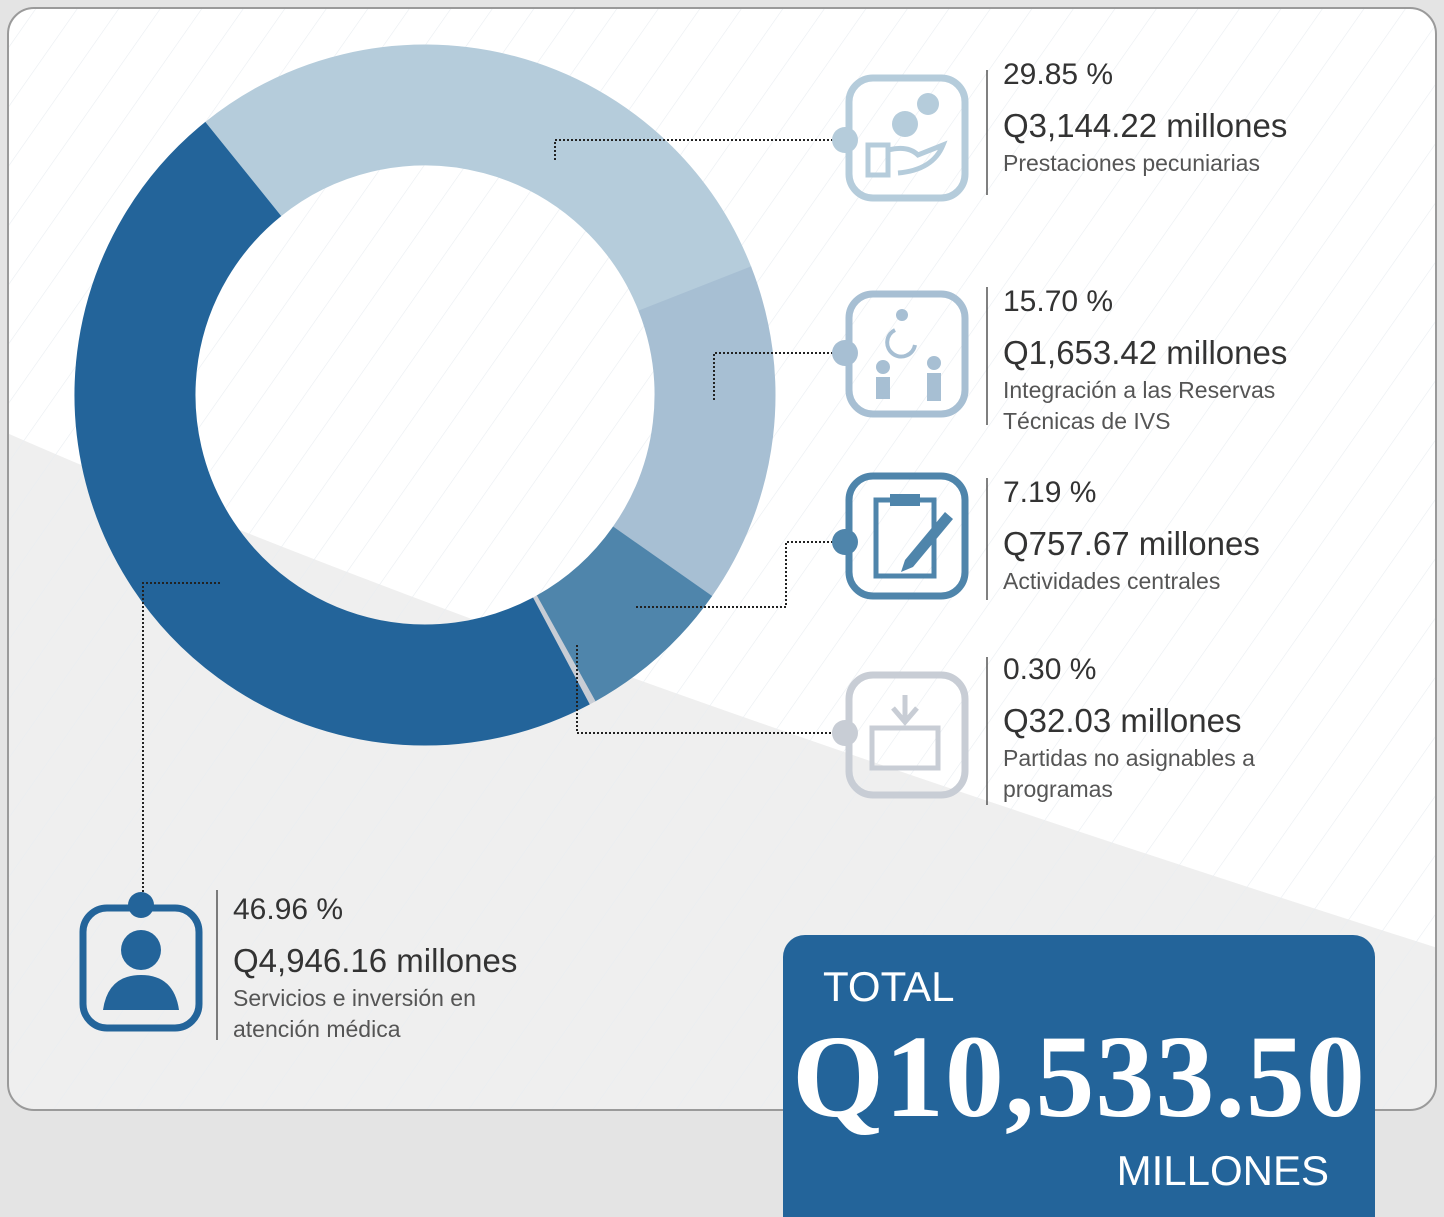 This screenshot has height=1217, width=1444. Describe the element at coordinates (354, 1013) in the screenshot. I see `category-label: Servicios e inversión en atención médica` at that location.